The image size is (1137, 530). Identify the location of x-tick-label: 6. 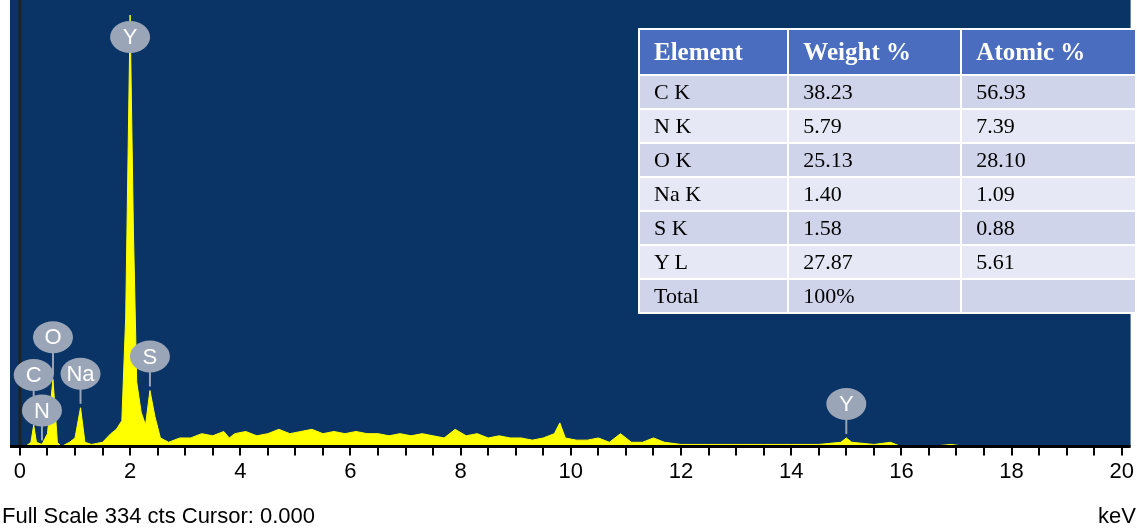
(350, 470).